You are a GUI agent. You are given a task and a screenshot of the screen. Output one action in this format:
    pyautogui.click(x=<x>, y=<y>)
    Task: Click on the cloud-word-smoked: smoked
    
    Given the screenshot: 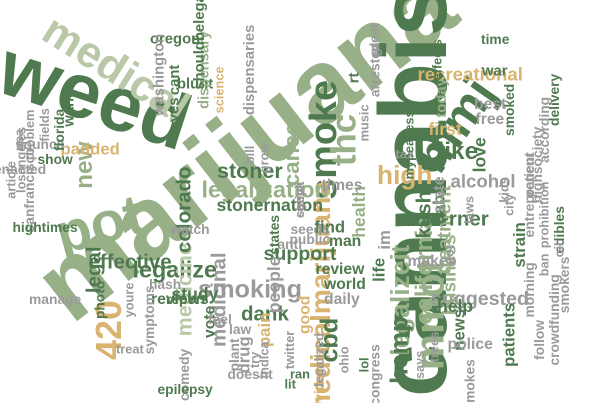 What is the action you would take?
    pyautogui.click(x=510, y=109)
    